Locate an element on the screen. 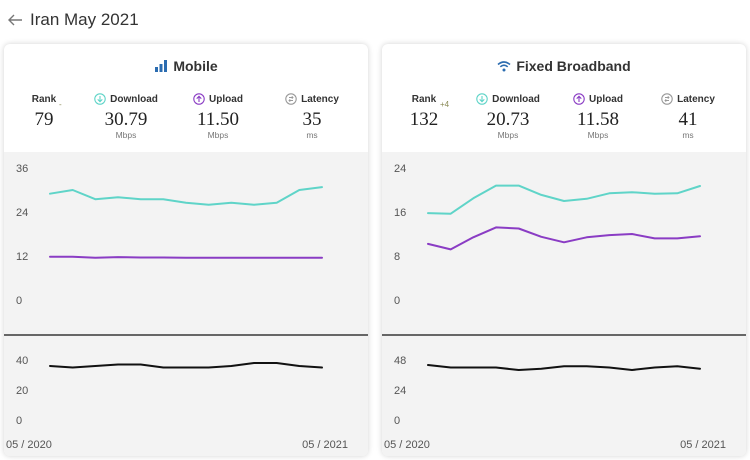  rank-value: 79 is located at coordinates (44, 119).